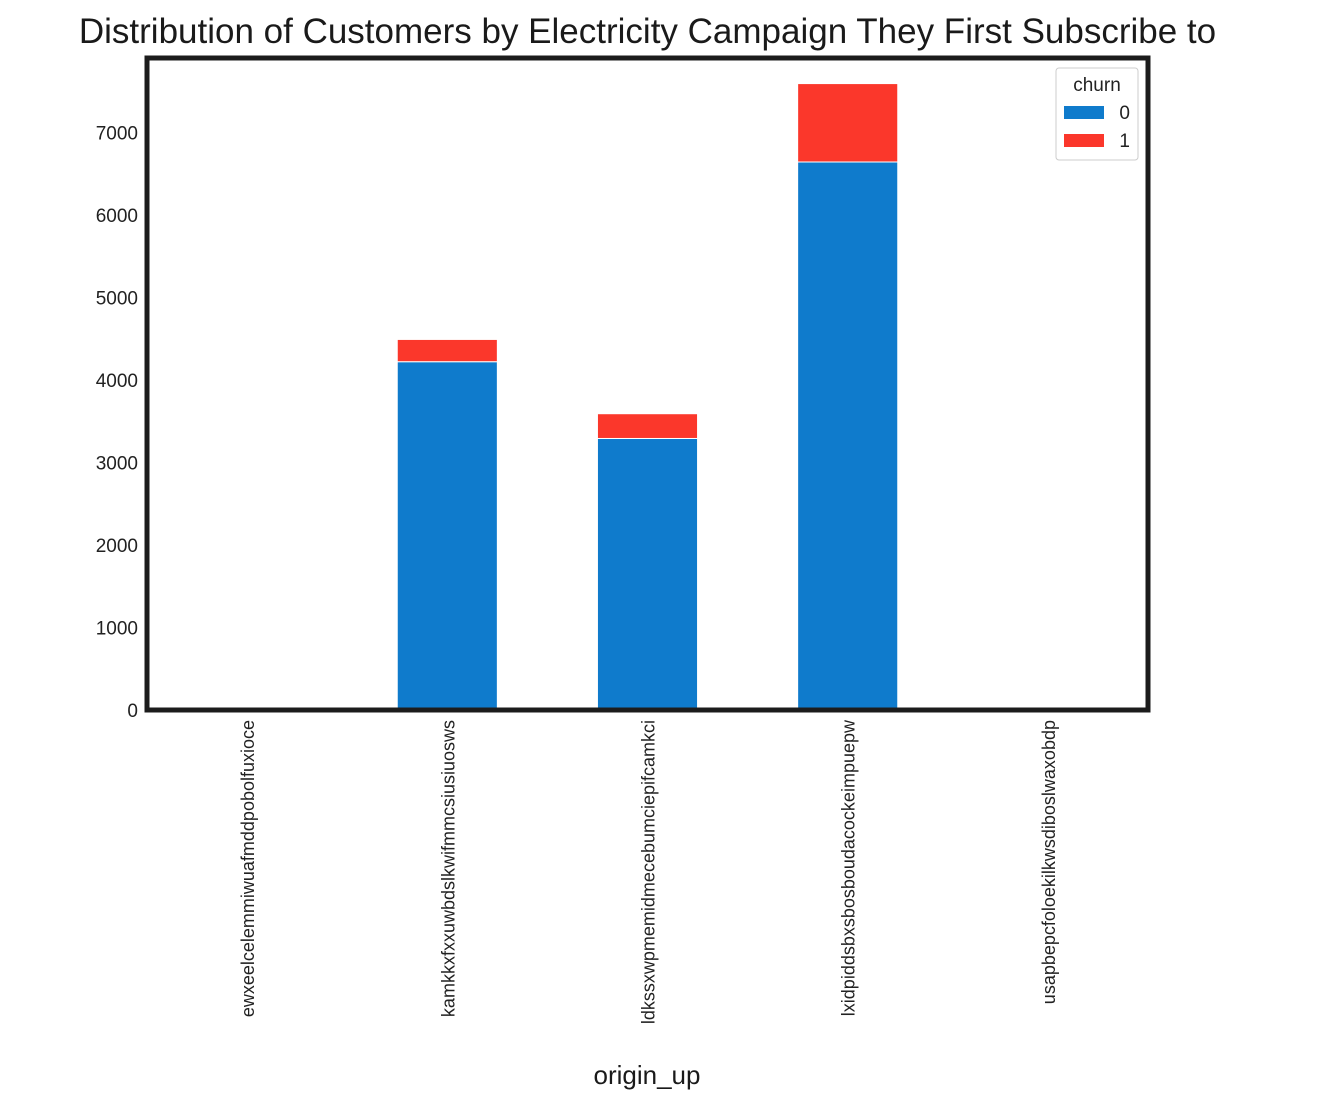 Image resolution: width=1330 pixels, height=1110 pixels. I want to click on y-tick-label: 4000, so click(117, 381).